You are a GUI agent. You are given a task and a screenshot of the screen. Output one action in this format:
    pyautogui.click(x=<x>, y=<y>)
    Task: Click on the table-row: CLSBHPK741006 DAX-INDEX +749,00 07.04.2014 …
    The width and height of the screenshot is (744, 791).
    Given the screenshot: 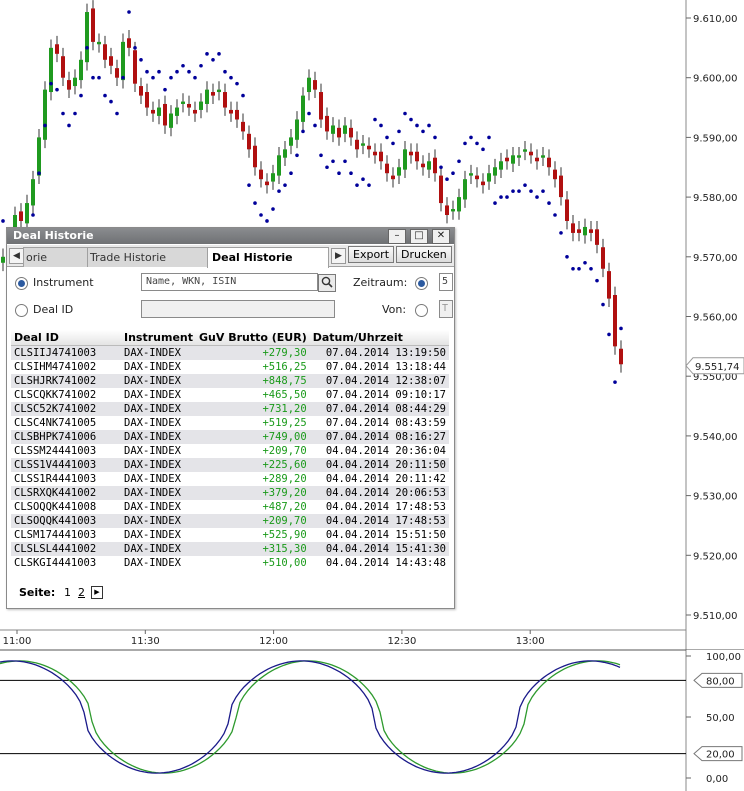 What is the action you would take?
    pyautogui.click(x=230, y=437)
    